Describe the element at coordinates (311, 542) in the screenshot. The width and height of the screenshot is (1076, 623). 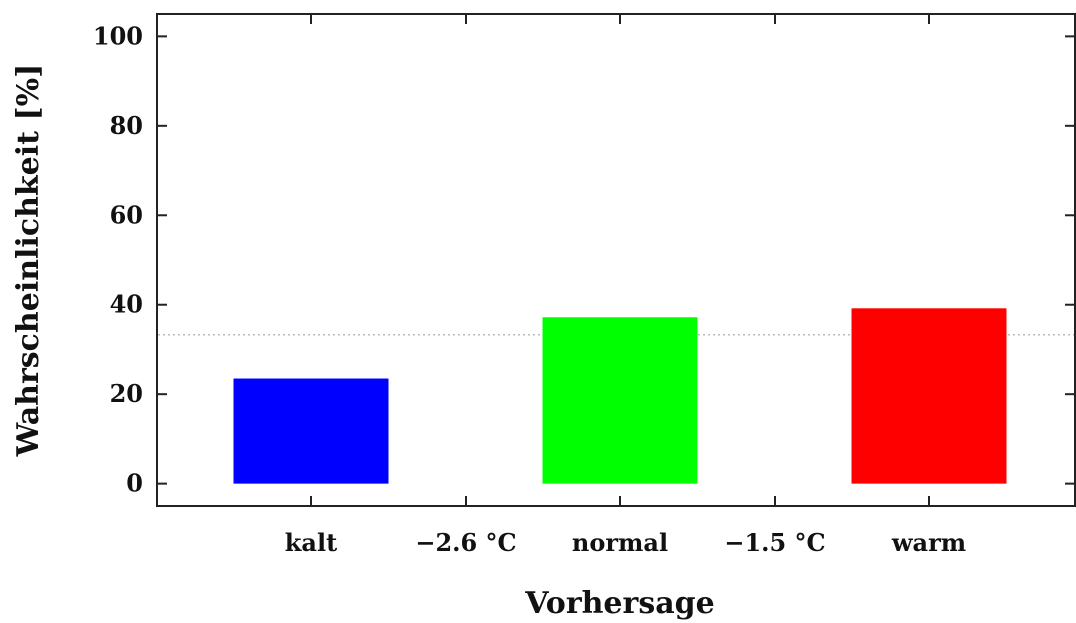
I see `x-category-label: kalt` at that location.